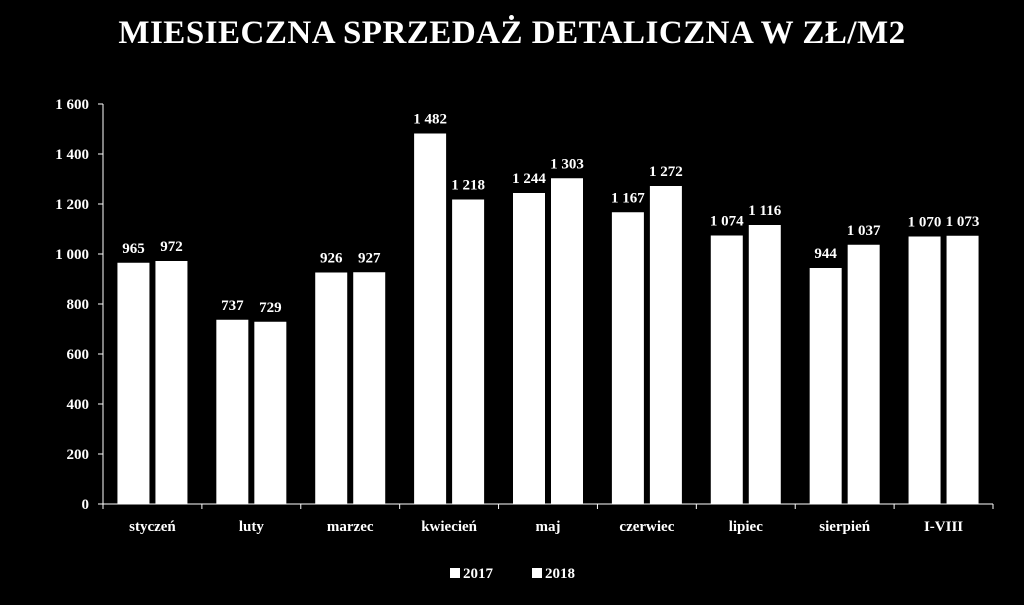  I want to click on y-tick-label: 1 400, so click(72, 155).